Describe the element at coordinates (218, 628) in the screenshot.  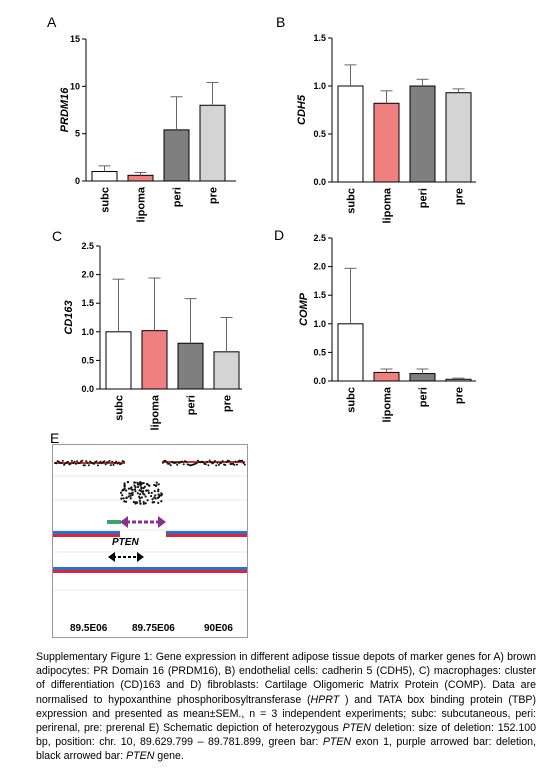
I see `genome-x-tick-3: 90E06` at that location.